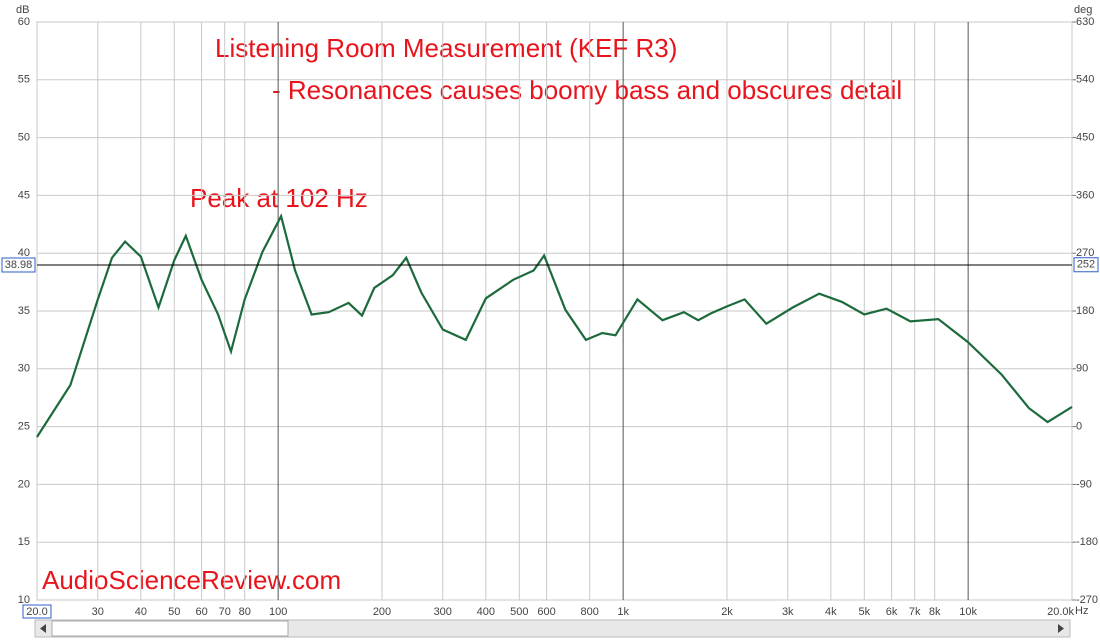  What do you see at coordinates (1085, 22) in the screenshot?
I see `y2-tick-label: 630` at bounding box center [1085, 22].